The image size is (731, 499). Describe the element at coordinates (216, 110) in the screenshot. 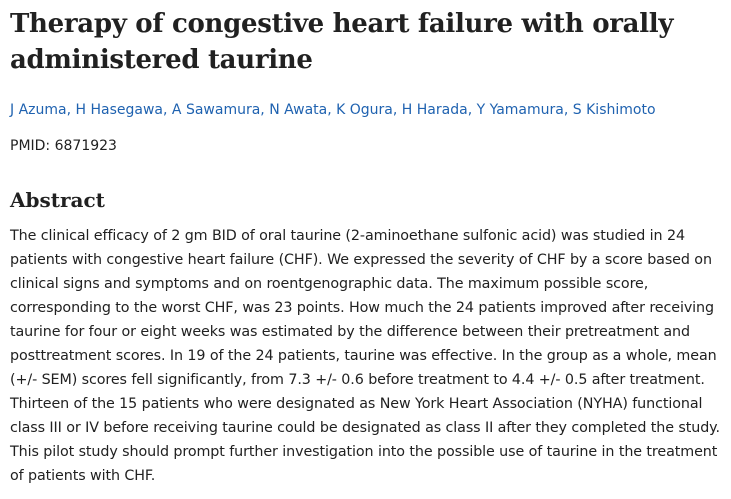

I see `author-link: A Sawamura` at that location.